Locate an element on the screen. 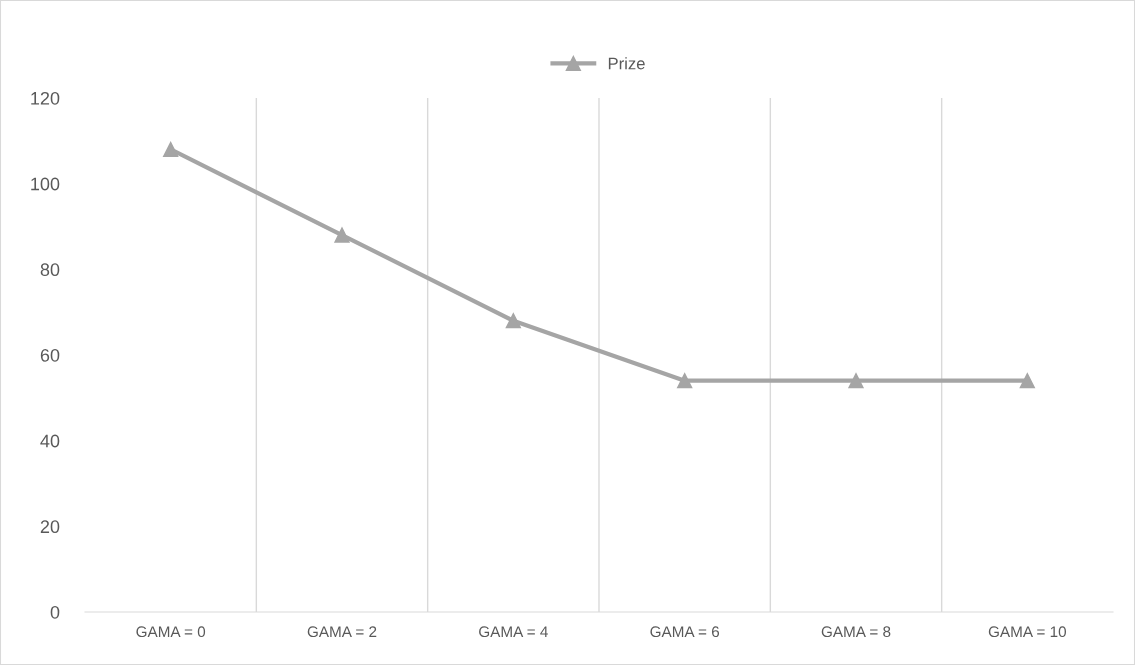  x-tick-label: GAMA = 0 is located at coordinates (171, 632).